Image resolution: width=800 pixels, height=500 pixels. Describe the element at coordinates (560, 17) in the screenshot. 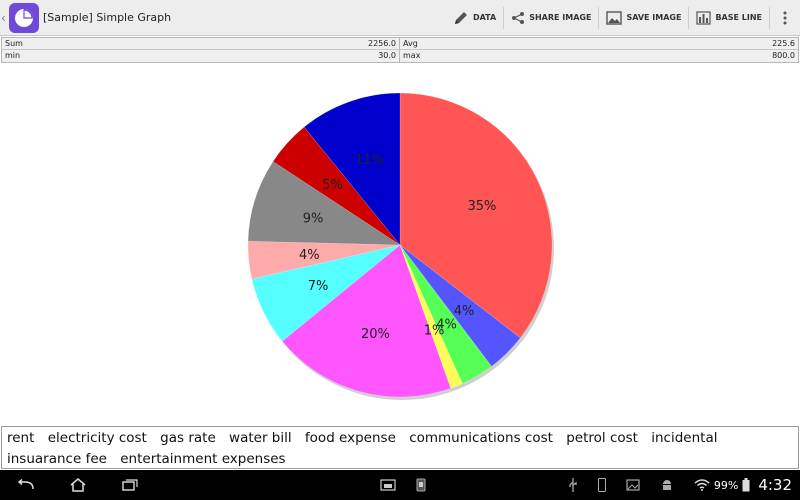

I see `share-image-label: SHARE IMAGE` at that location.